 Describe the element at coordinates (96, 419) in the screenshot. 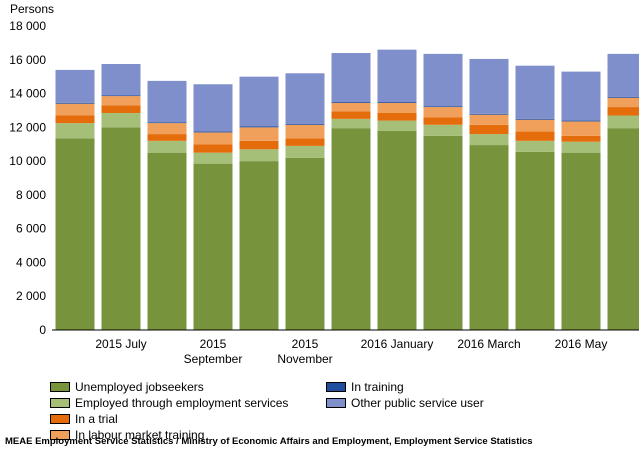

I see `legend-label: In a trial` at that location.